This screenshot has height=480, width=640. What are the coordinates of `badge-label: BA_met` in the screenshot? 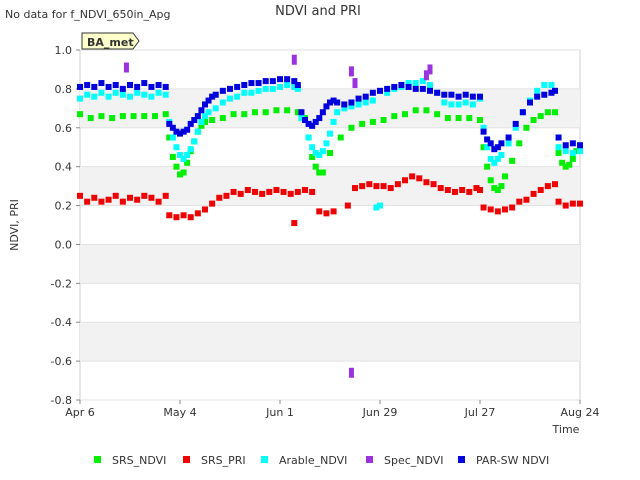 It's located at (110, 42).